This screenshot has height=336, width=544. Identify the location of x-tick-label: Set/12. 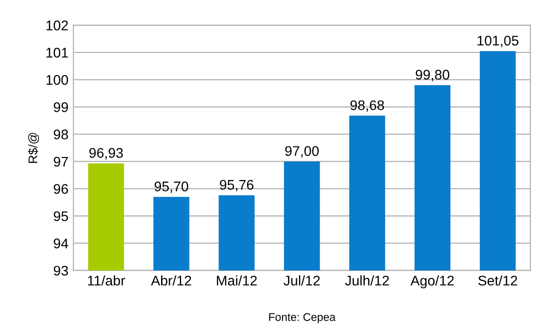
(498, 280).